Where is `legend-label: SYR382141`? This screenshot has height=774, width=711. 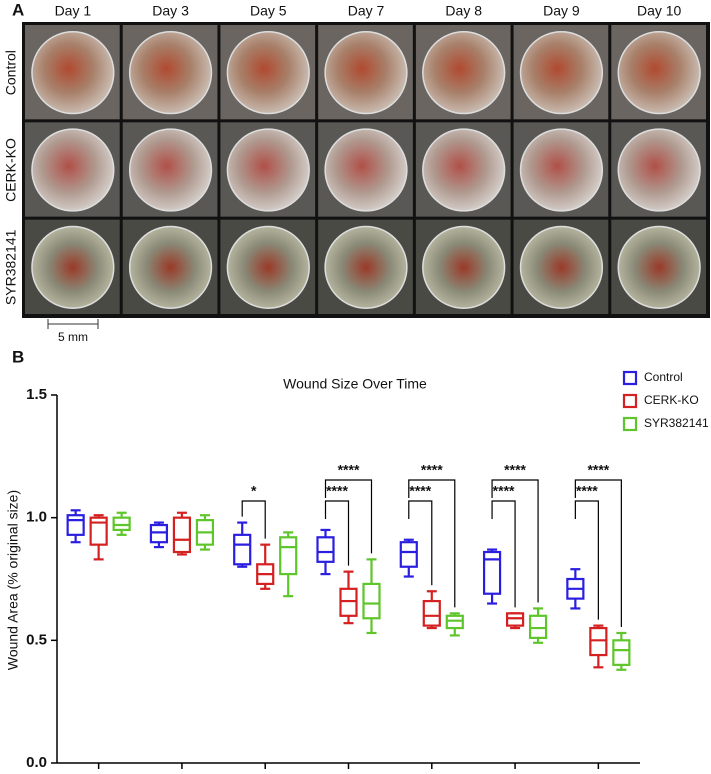 legend-label: SYR382141 is located at coordinates (676, 423).